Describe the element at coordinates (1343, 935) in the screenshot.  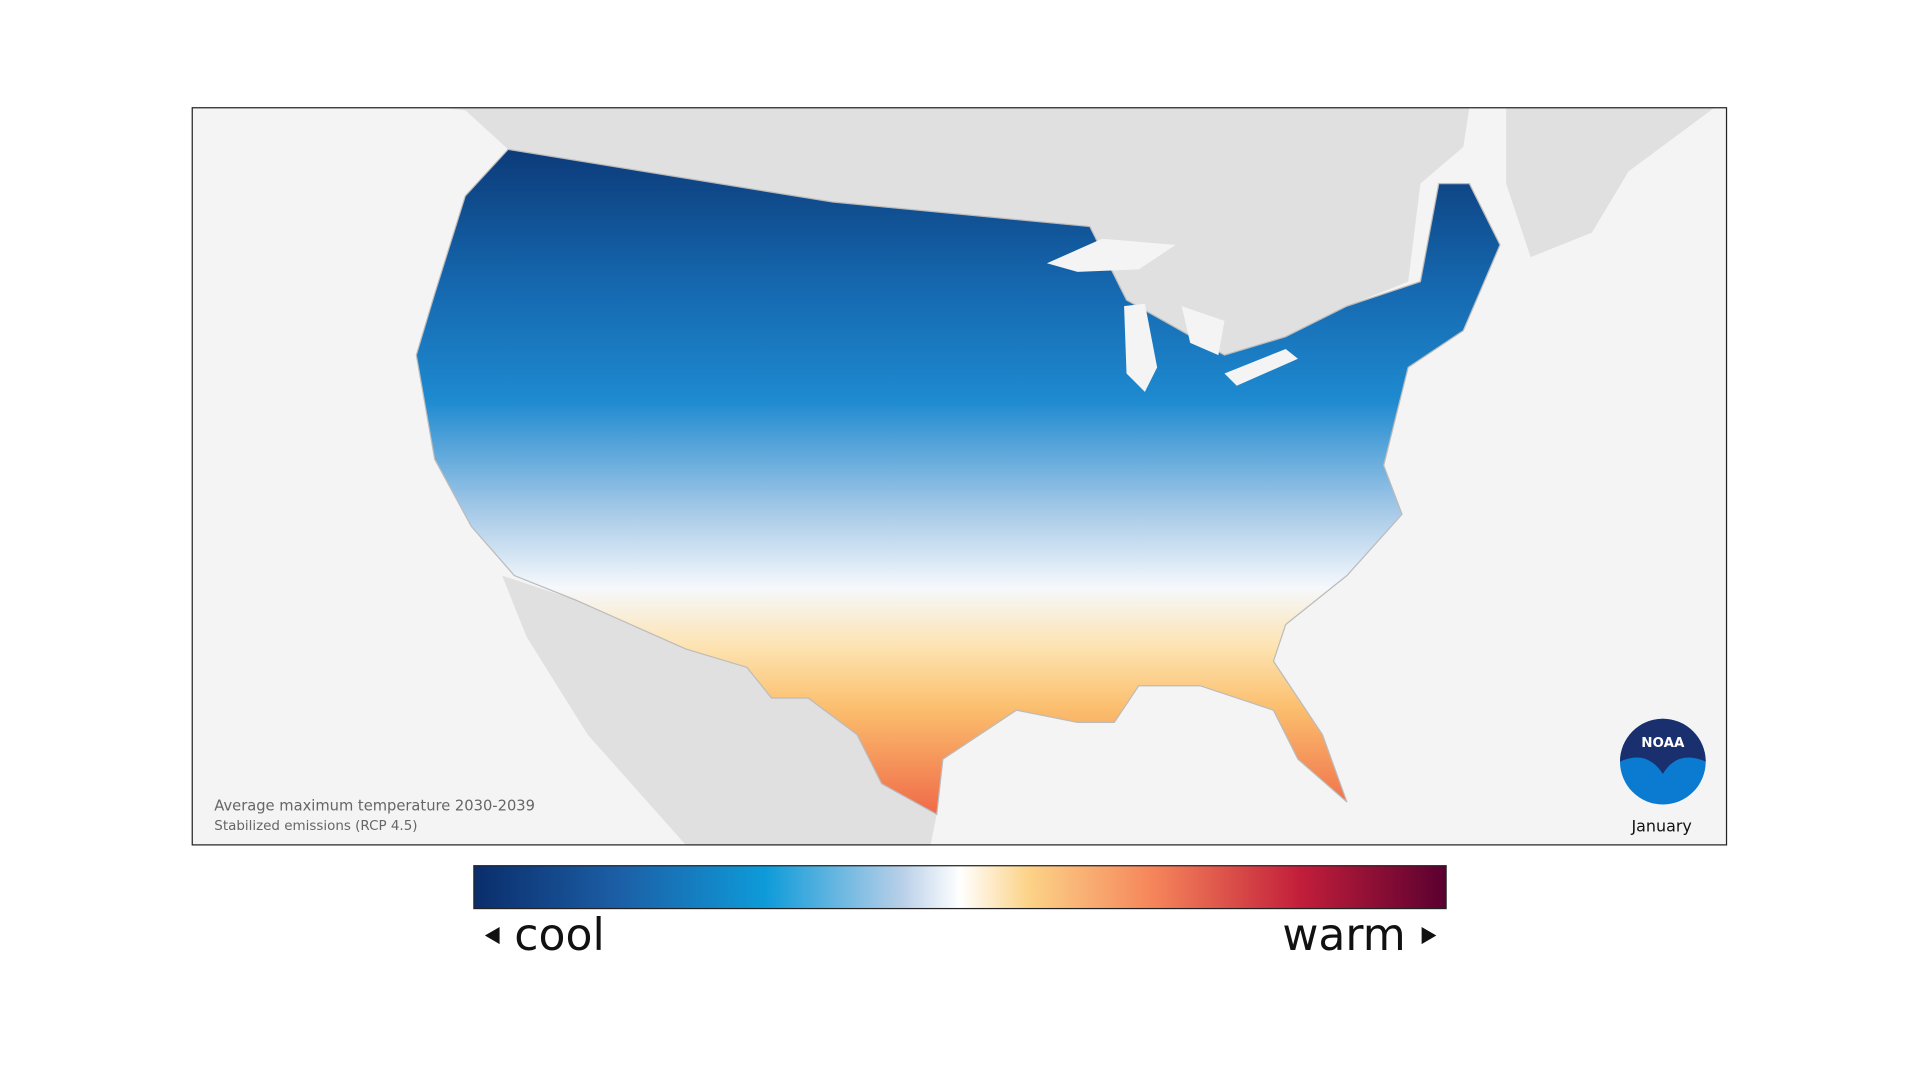
I see `legend-high-label: warm` at that location.